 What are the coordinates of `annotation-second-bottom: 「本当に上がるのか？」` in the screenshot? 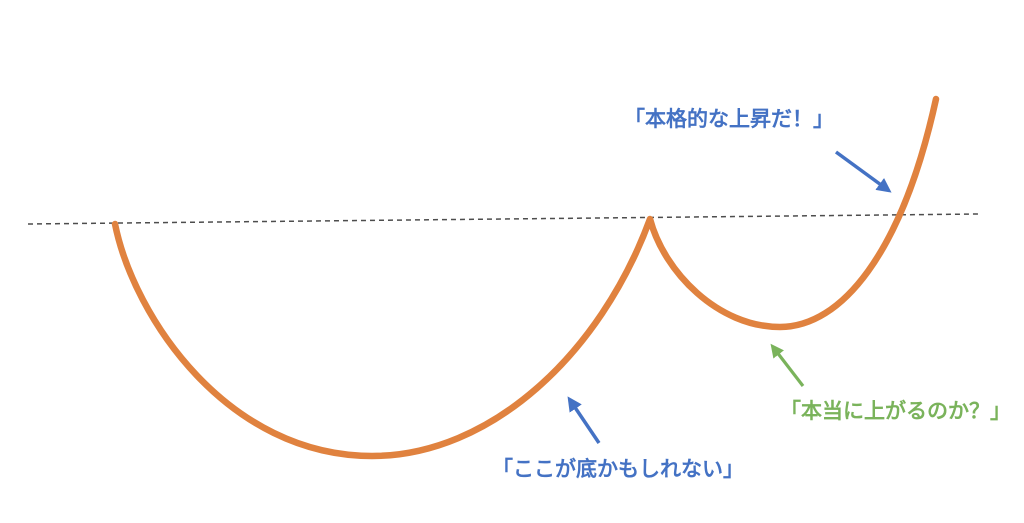 It's located at (895, 411).